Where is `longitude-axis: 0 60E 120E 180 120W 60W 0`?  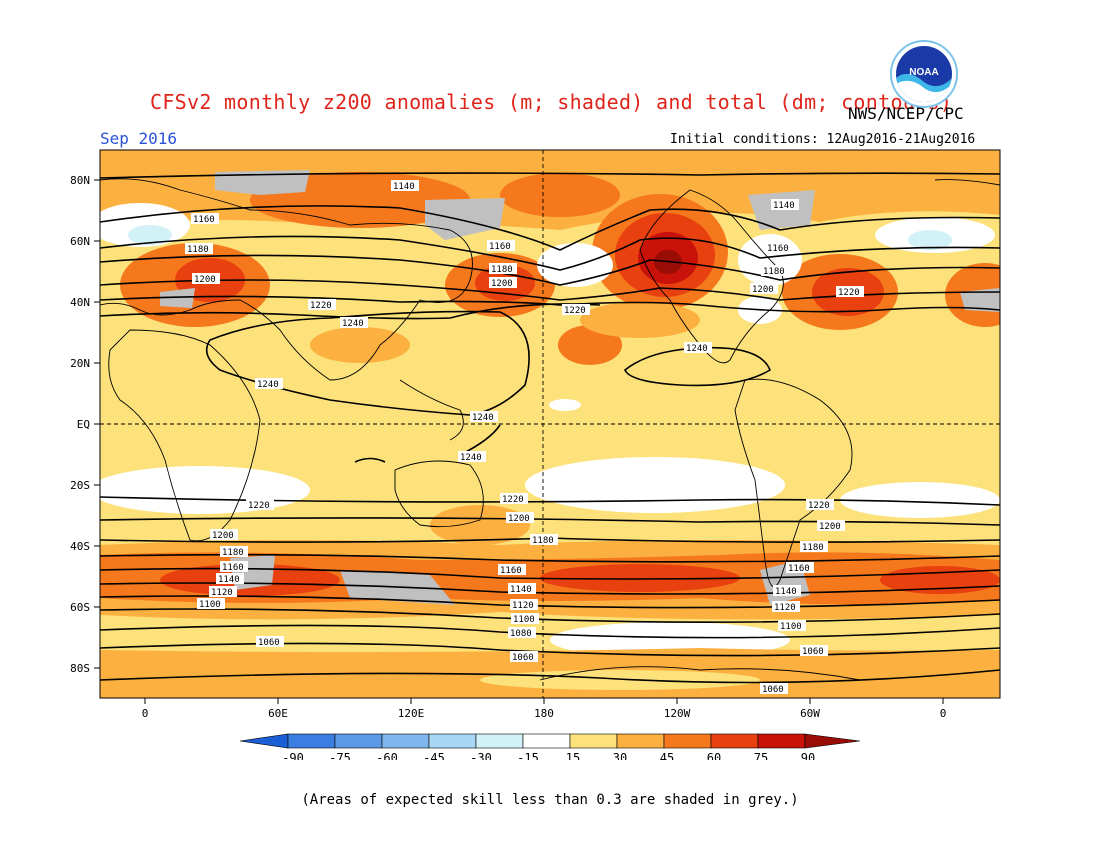
longitude-axis: 0 60E 120E 180 120W 60W 0 is located at coordinates (544, 709).